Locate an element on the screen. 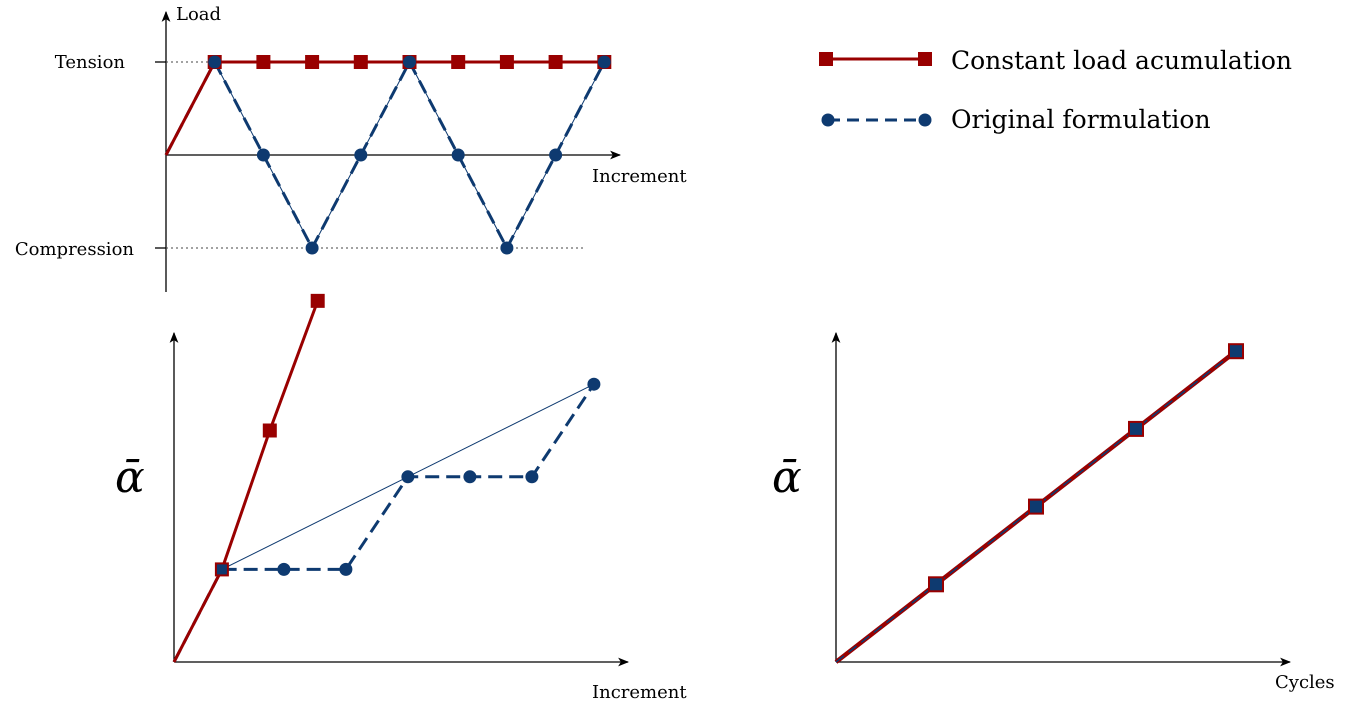 Image resolution: width=1364 pixels, height=704 pixels. load-series is located at coordinates (388, 155).